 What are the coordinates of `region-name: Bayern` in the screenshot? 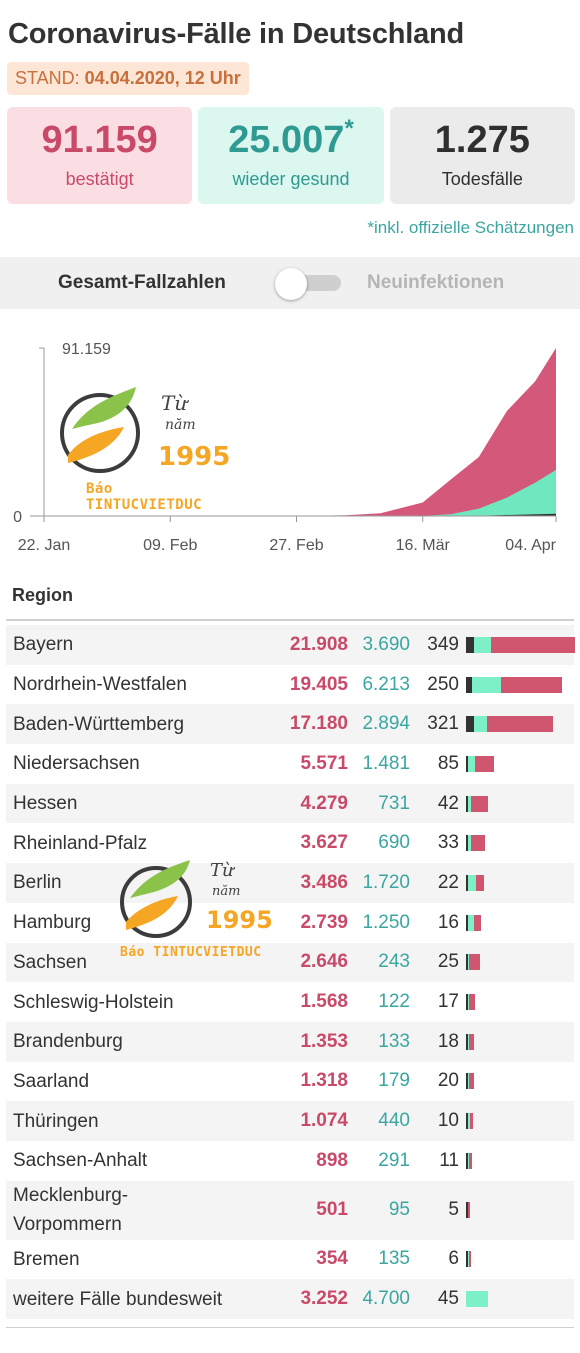 It's located at (43, 645).